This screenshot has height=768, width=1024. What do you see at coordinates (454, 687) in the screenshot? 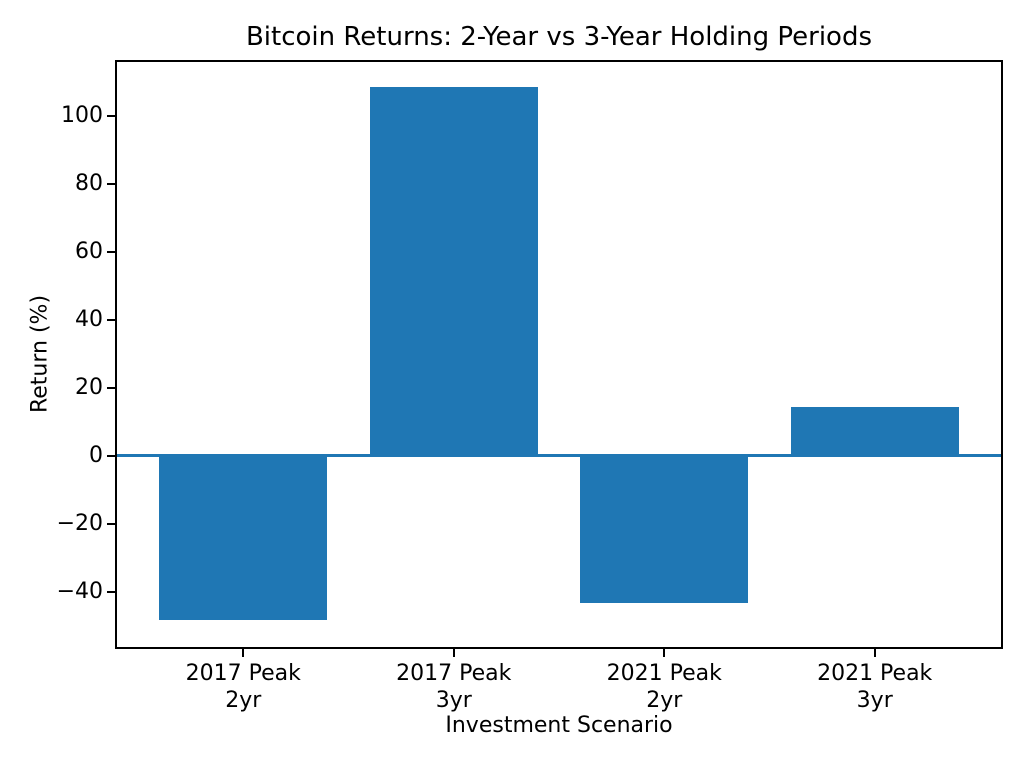
I see `x-tick-label-2017-peak-3yr: 2017 Peak 3yr` at bounding box center [454, 687].